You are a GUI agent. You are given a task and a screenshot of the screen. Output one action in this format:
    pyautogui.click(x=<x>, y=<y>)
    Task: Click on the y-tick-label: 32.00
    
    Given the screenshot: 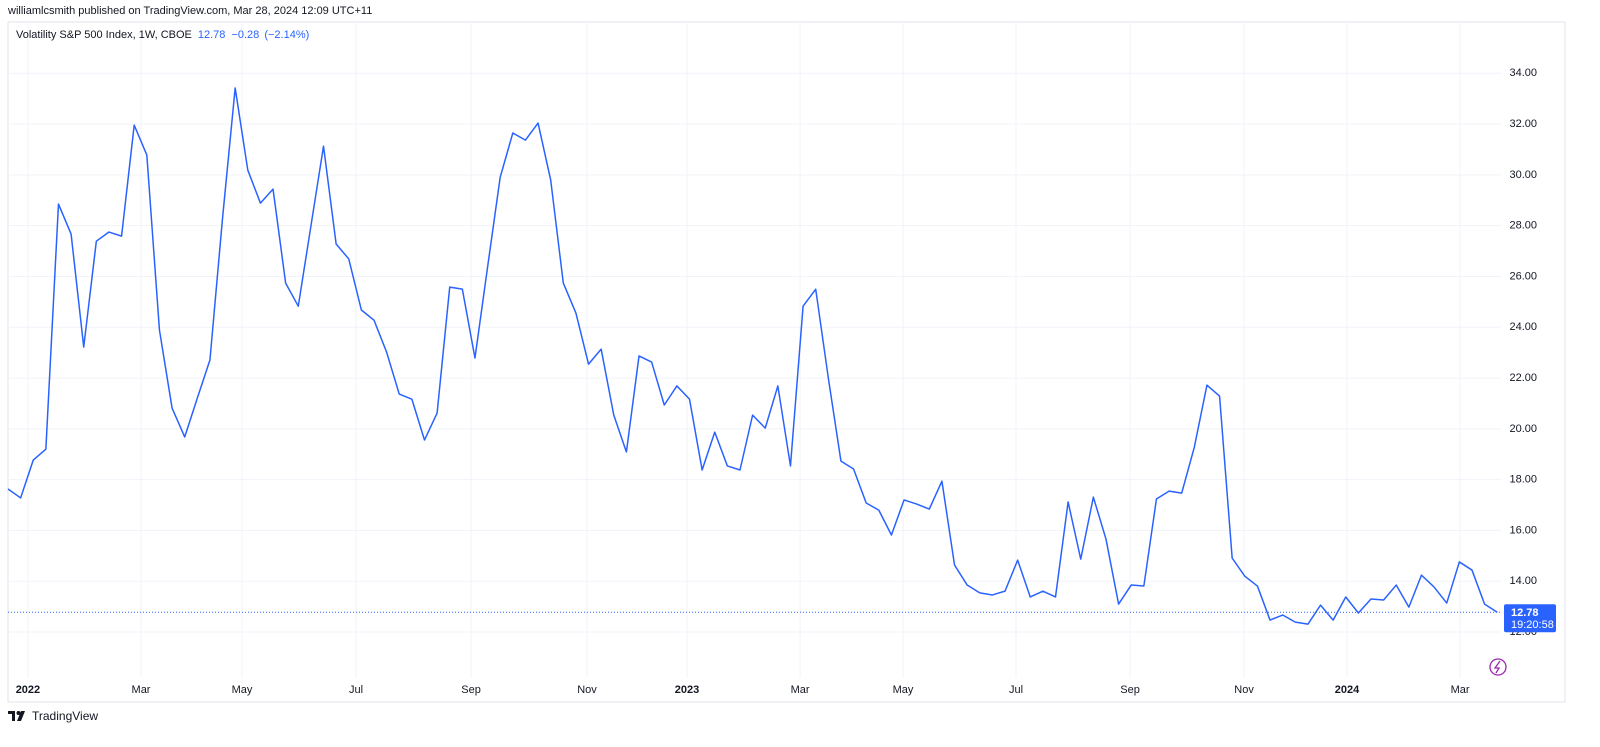 What is the action you would take?
    pyautogui.click(x=1523, y=124)
    